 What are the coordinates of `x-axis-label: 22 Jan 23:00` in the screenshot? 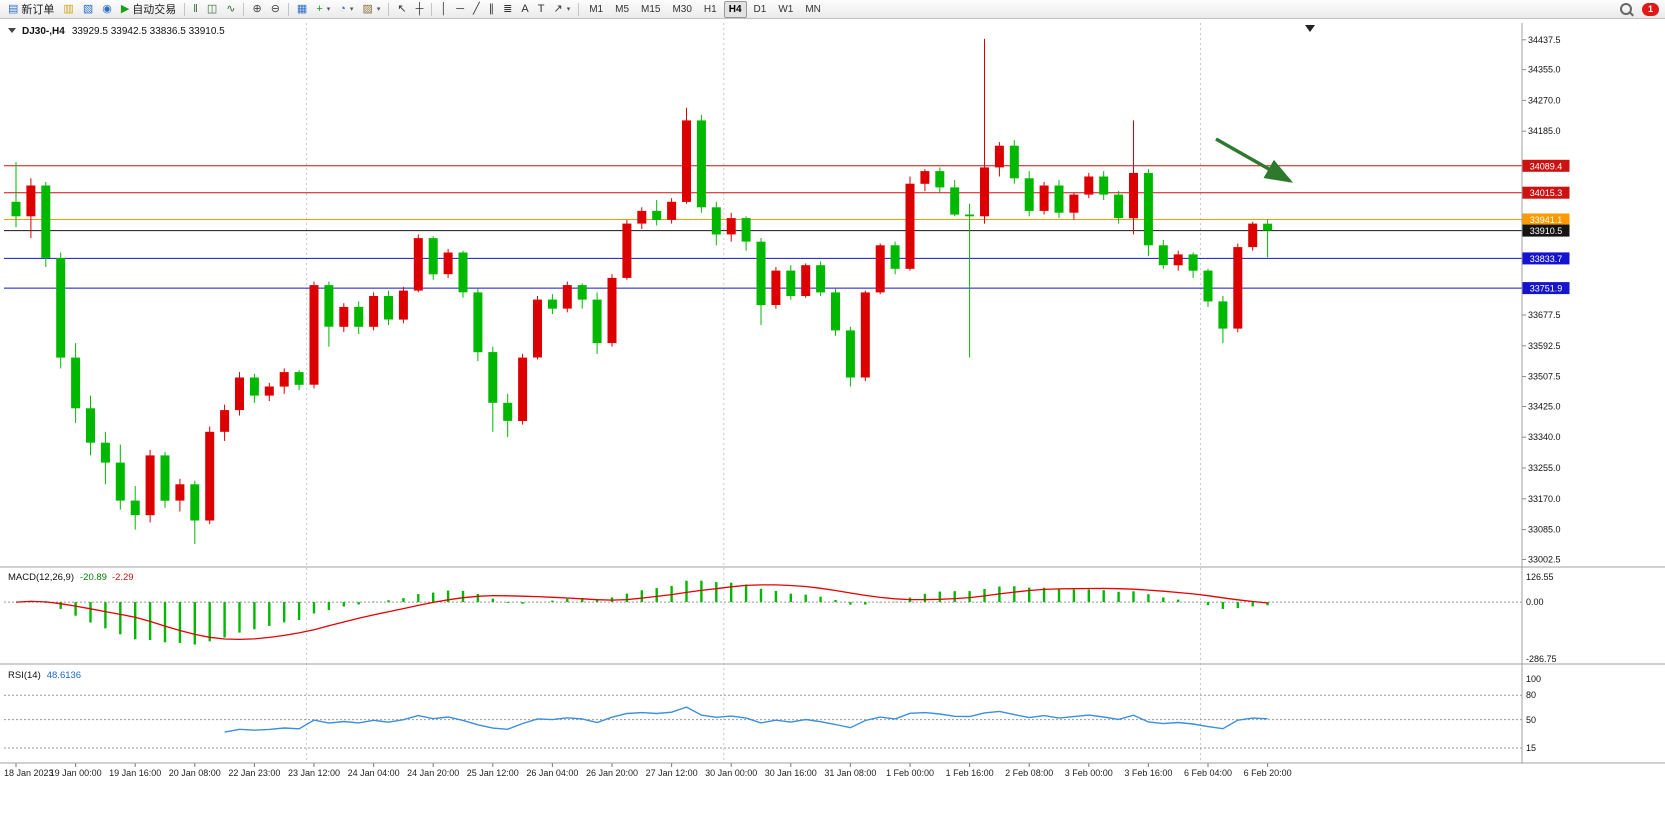 It's located at (254, 773).